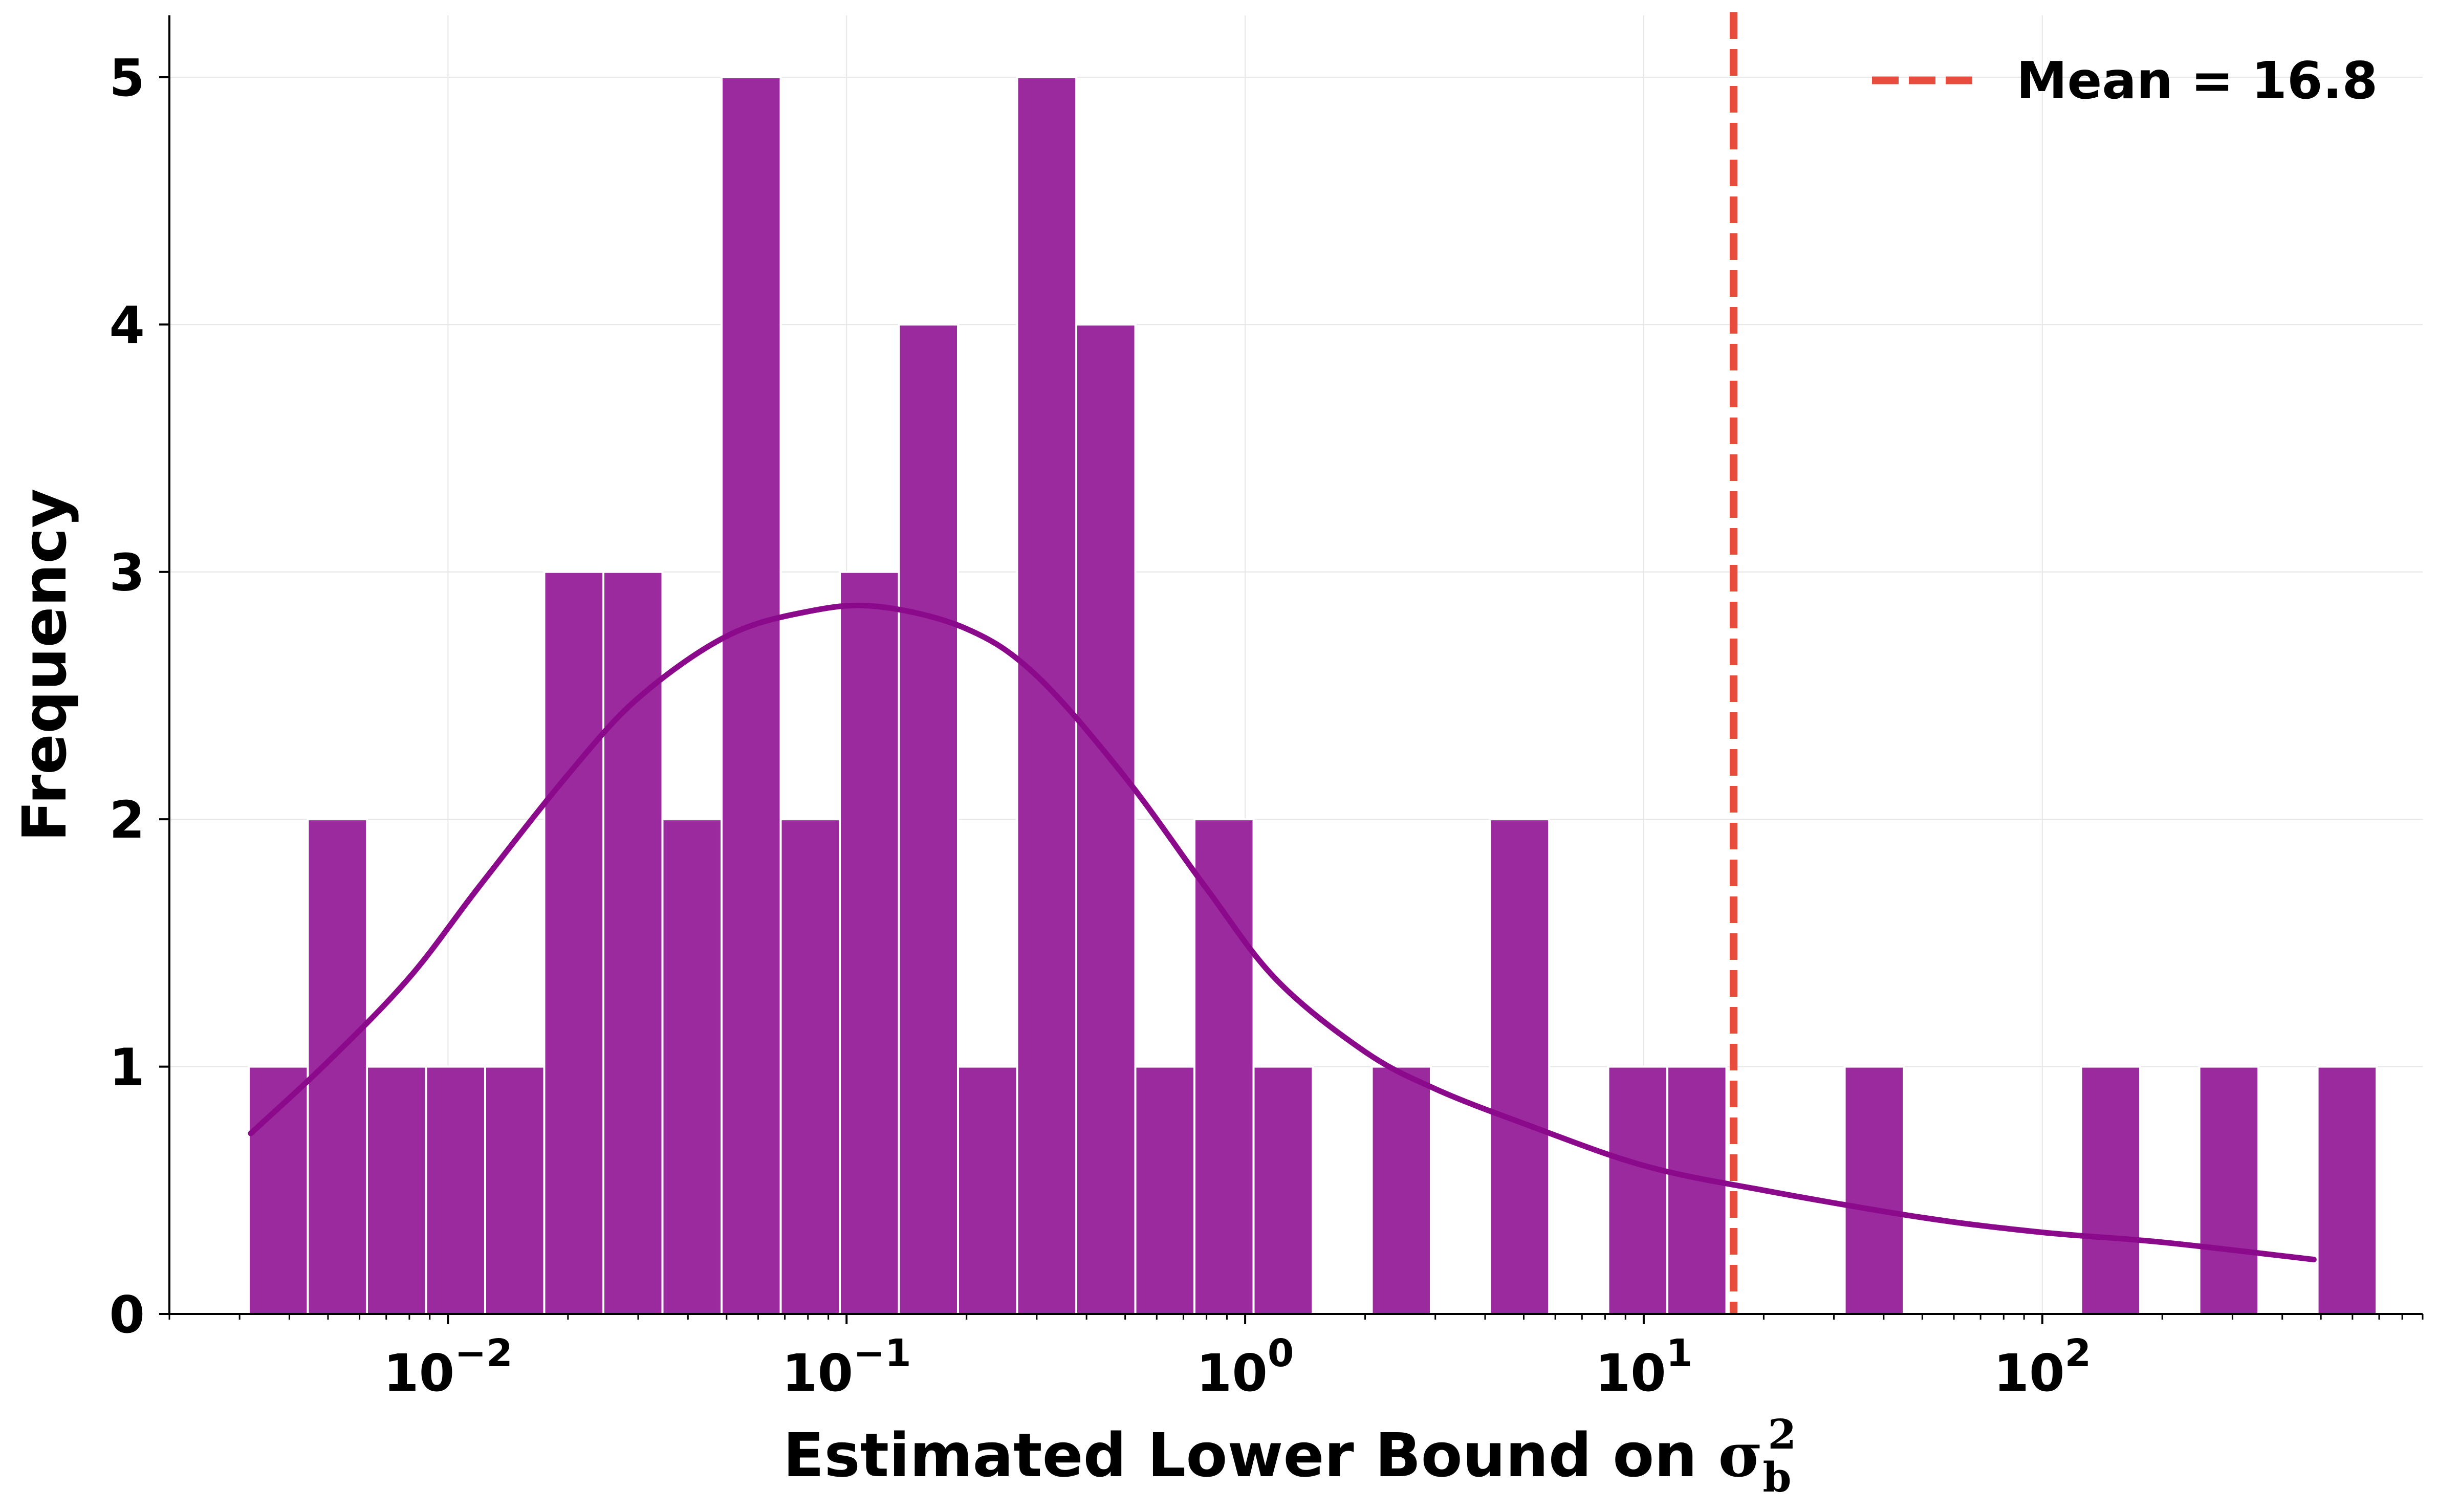 This screenshot has height=1512, width=2438. Describe the element at coordinates (1740, 1455) in the screenshot. I see `x-axis-title-symbol: σ` at that location.